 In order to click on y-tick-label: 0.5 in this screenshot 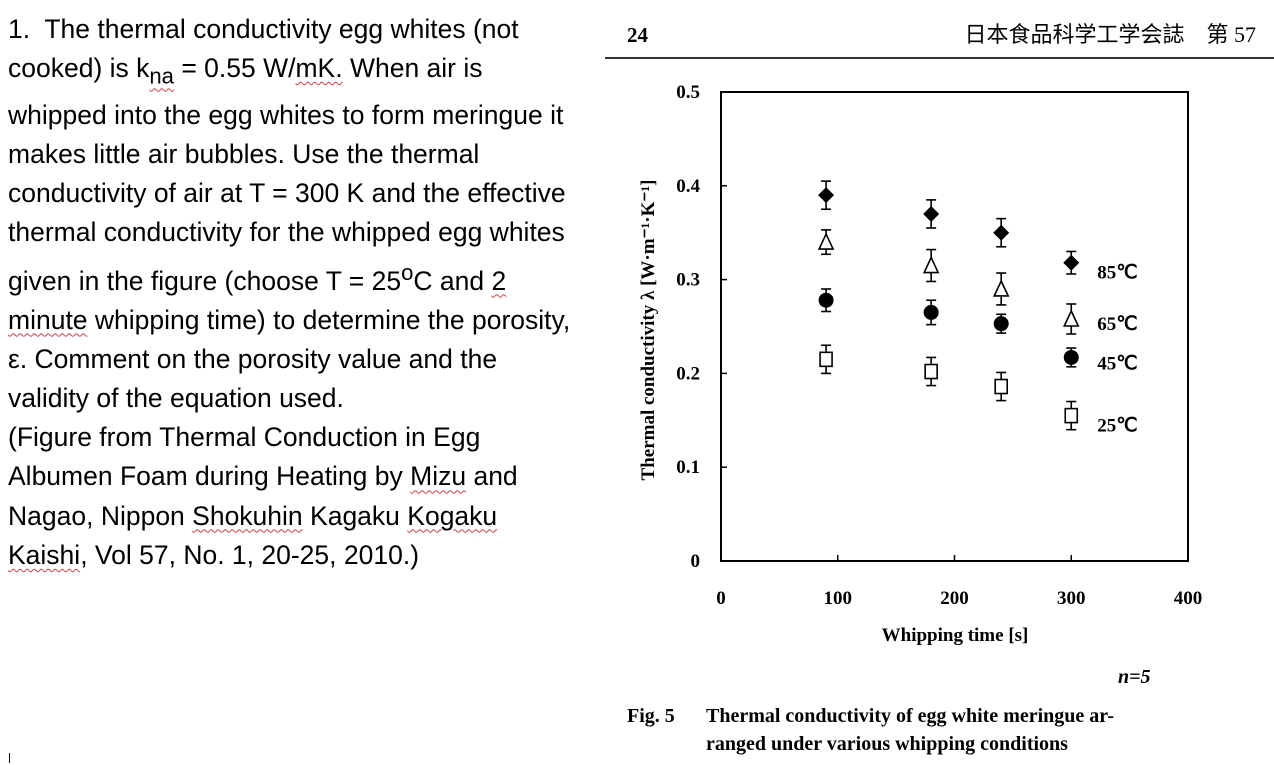, I will do `click(688, 92)`.